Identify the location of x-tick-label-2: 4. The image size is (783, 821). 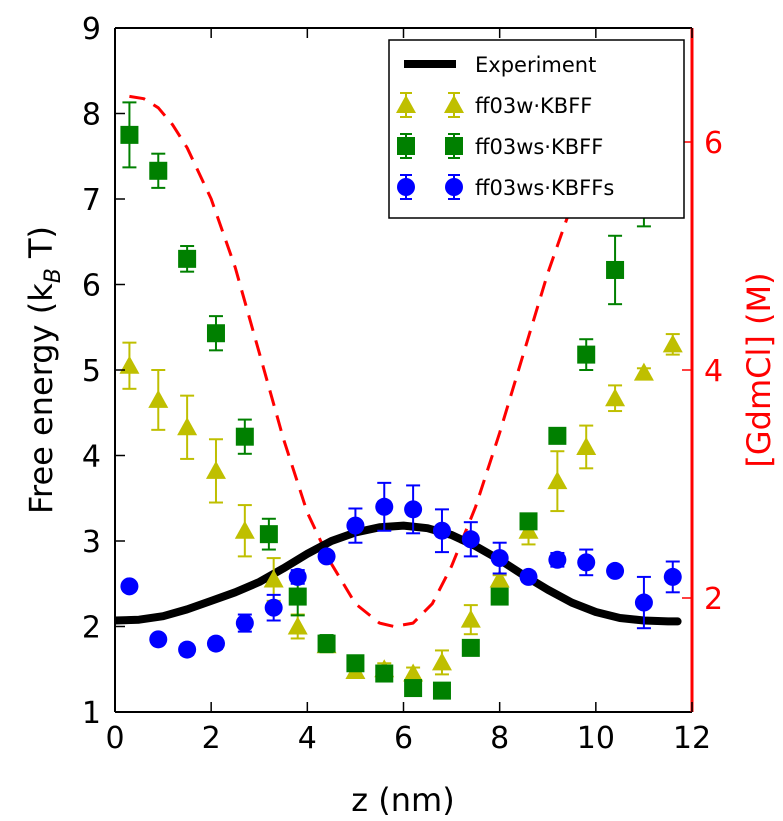
(307, 738).